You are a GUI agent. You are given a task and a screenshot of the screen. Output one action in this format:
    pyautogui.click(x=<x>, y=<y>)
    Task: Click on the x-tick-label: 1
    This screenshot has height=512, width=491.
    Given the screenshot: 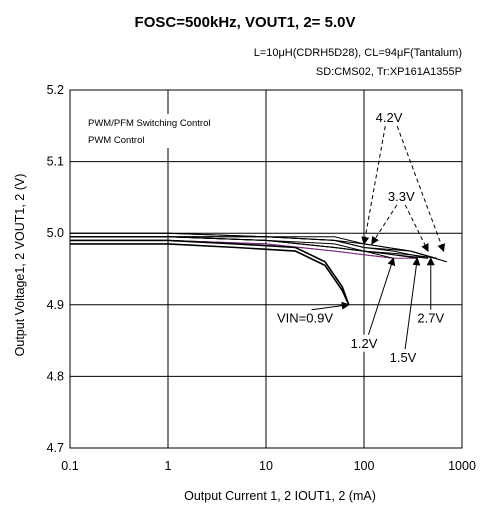 What is the action you would take?
    pyautogui.click(x=168, y=466)
    